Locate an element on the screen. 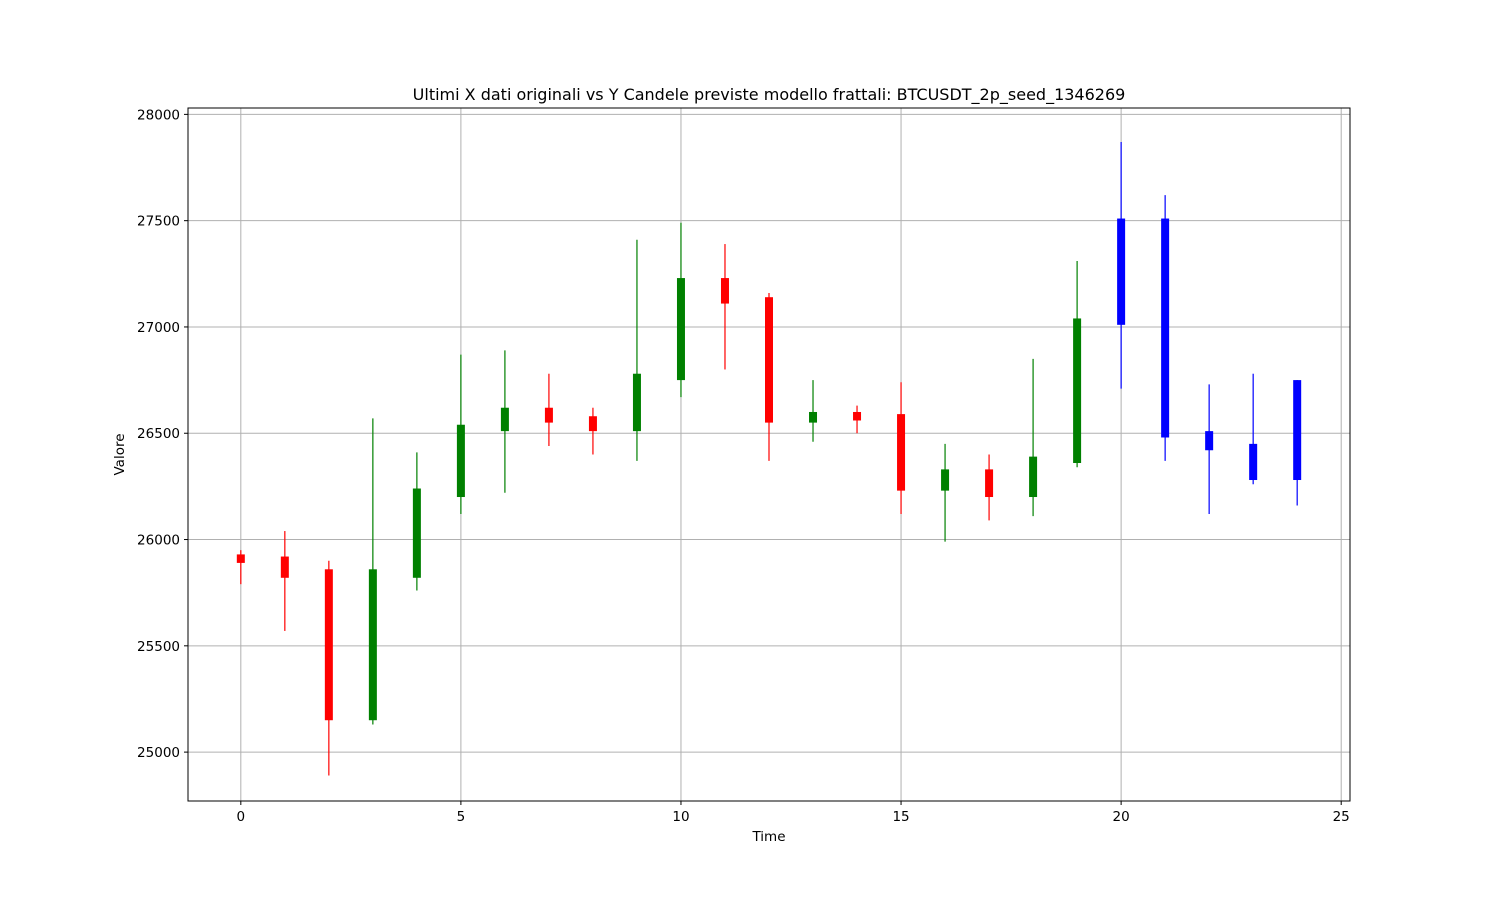  x-tick-label: 5 is located at coordinates (461, 817).